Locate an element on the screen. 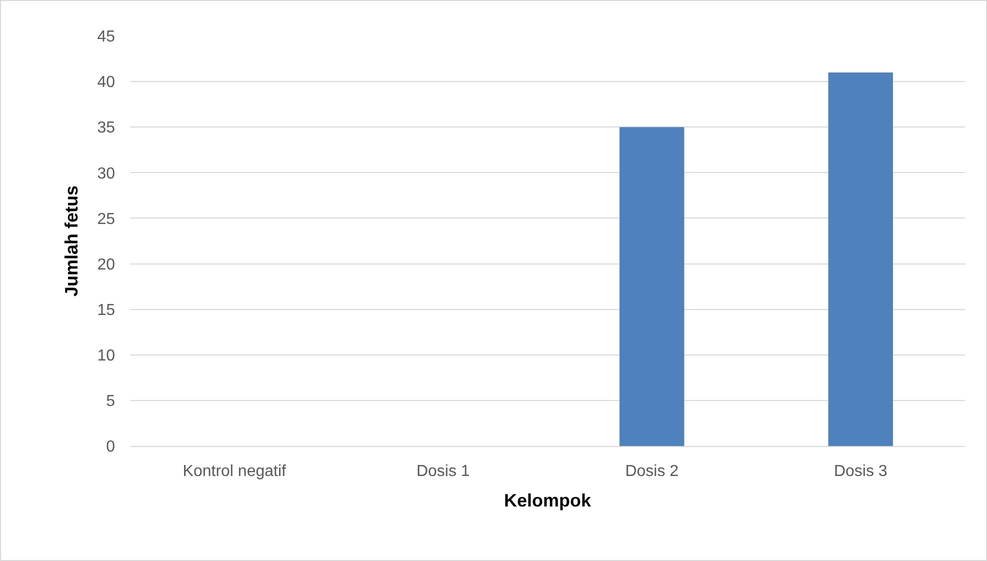 The image size is (987, 561). y-tick-label: 20 is located at coordinates (106, 265).